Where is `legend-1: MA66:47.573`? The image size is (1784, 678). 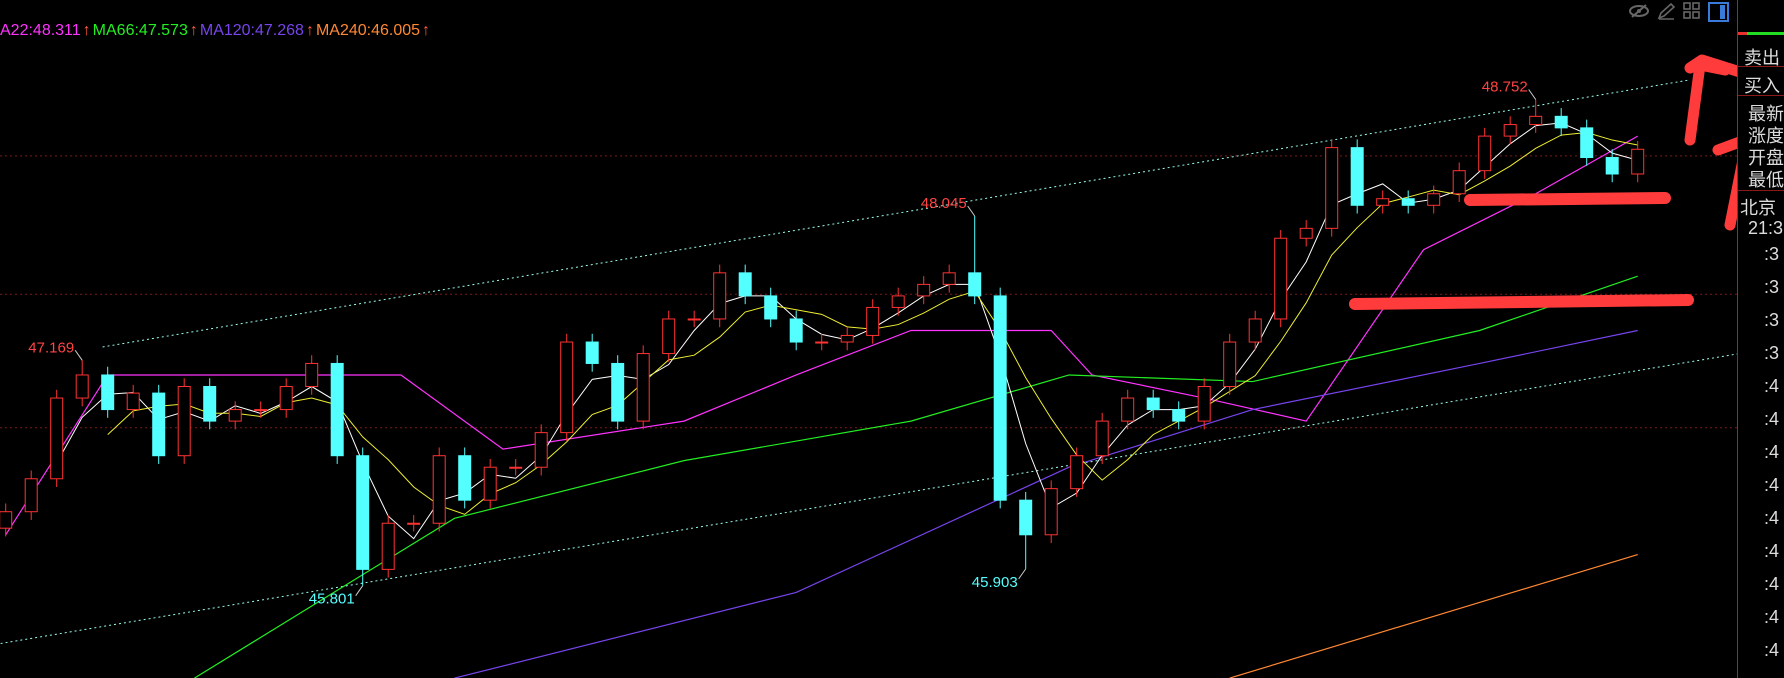
legend-1: MA66:47.573 is located at coordinates (140, 30).